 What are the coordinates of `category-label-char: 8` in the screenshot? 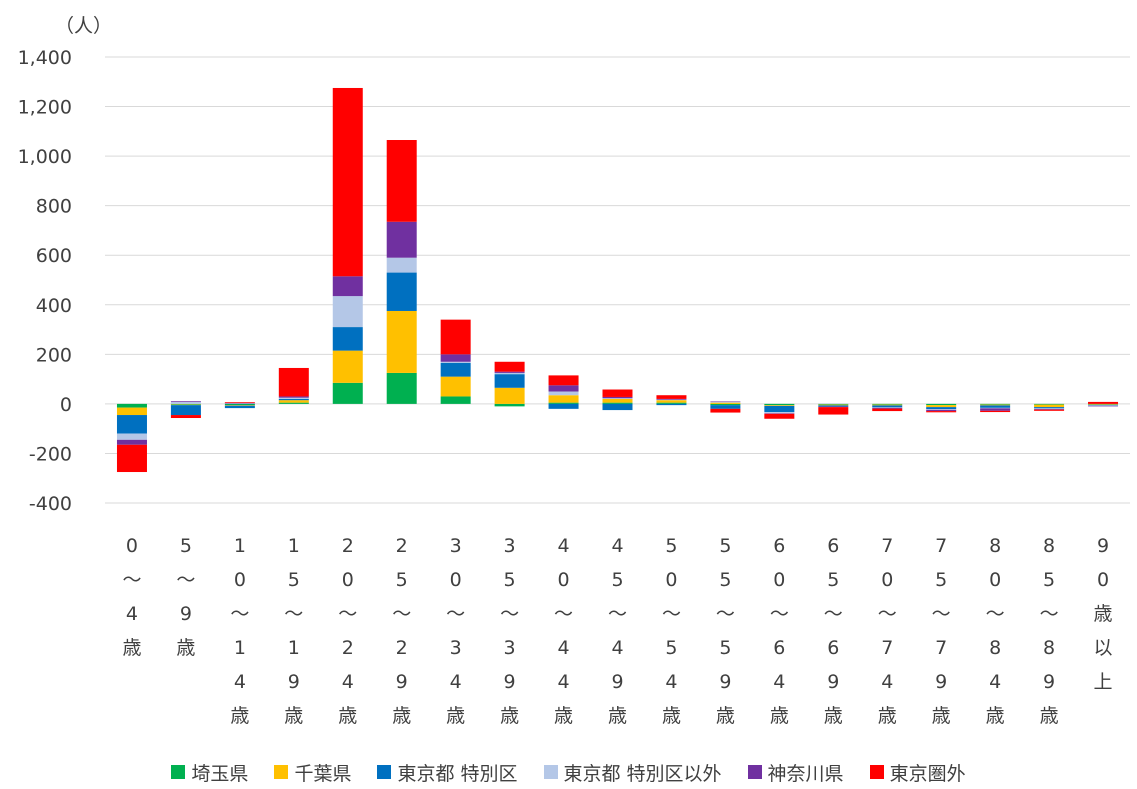 It's located at (995, 546).